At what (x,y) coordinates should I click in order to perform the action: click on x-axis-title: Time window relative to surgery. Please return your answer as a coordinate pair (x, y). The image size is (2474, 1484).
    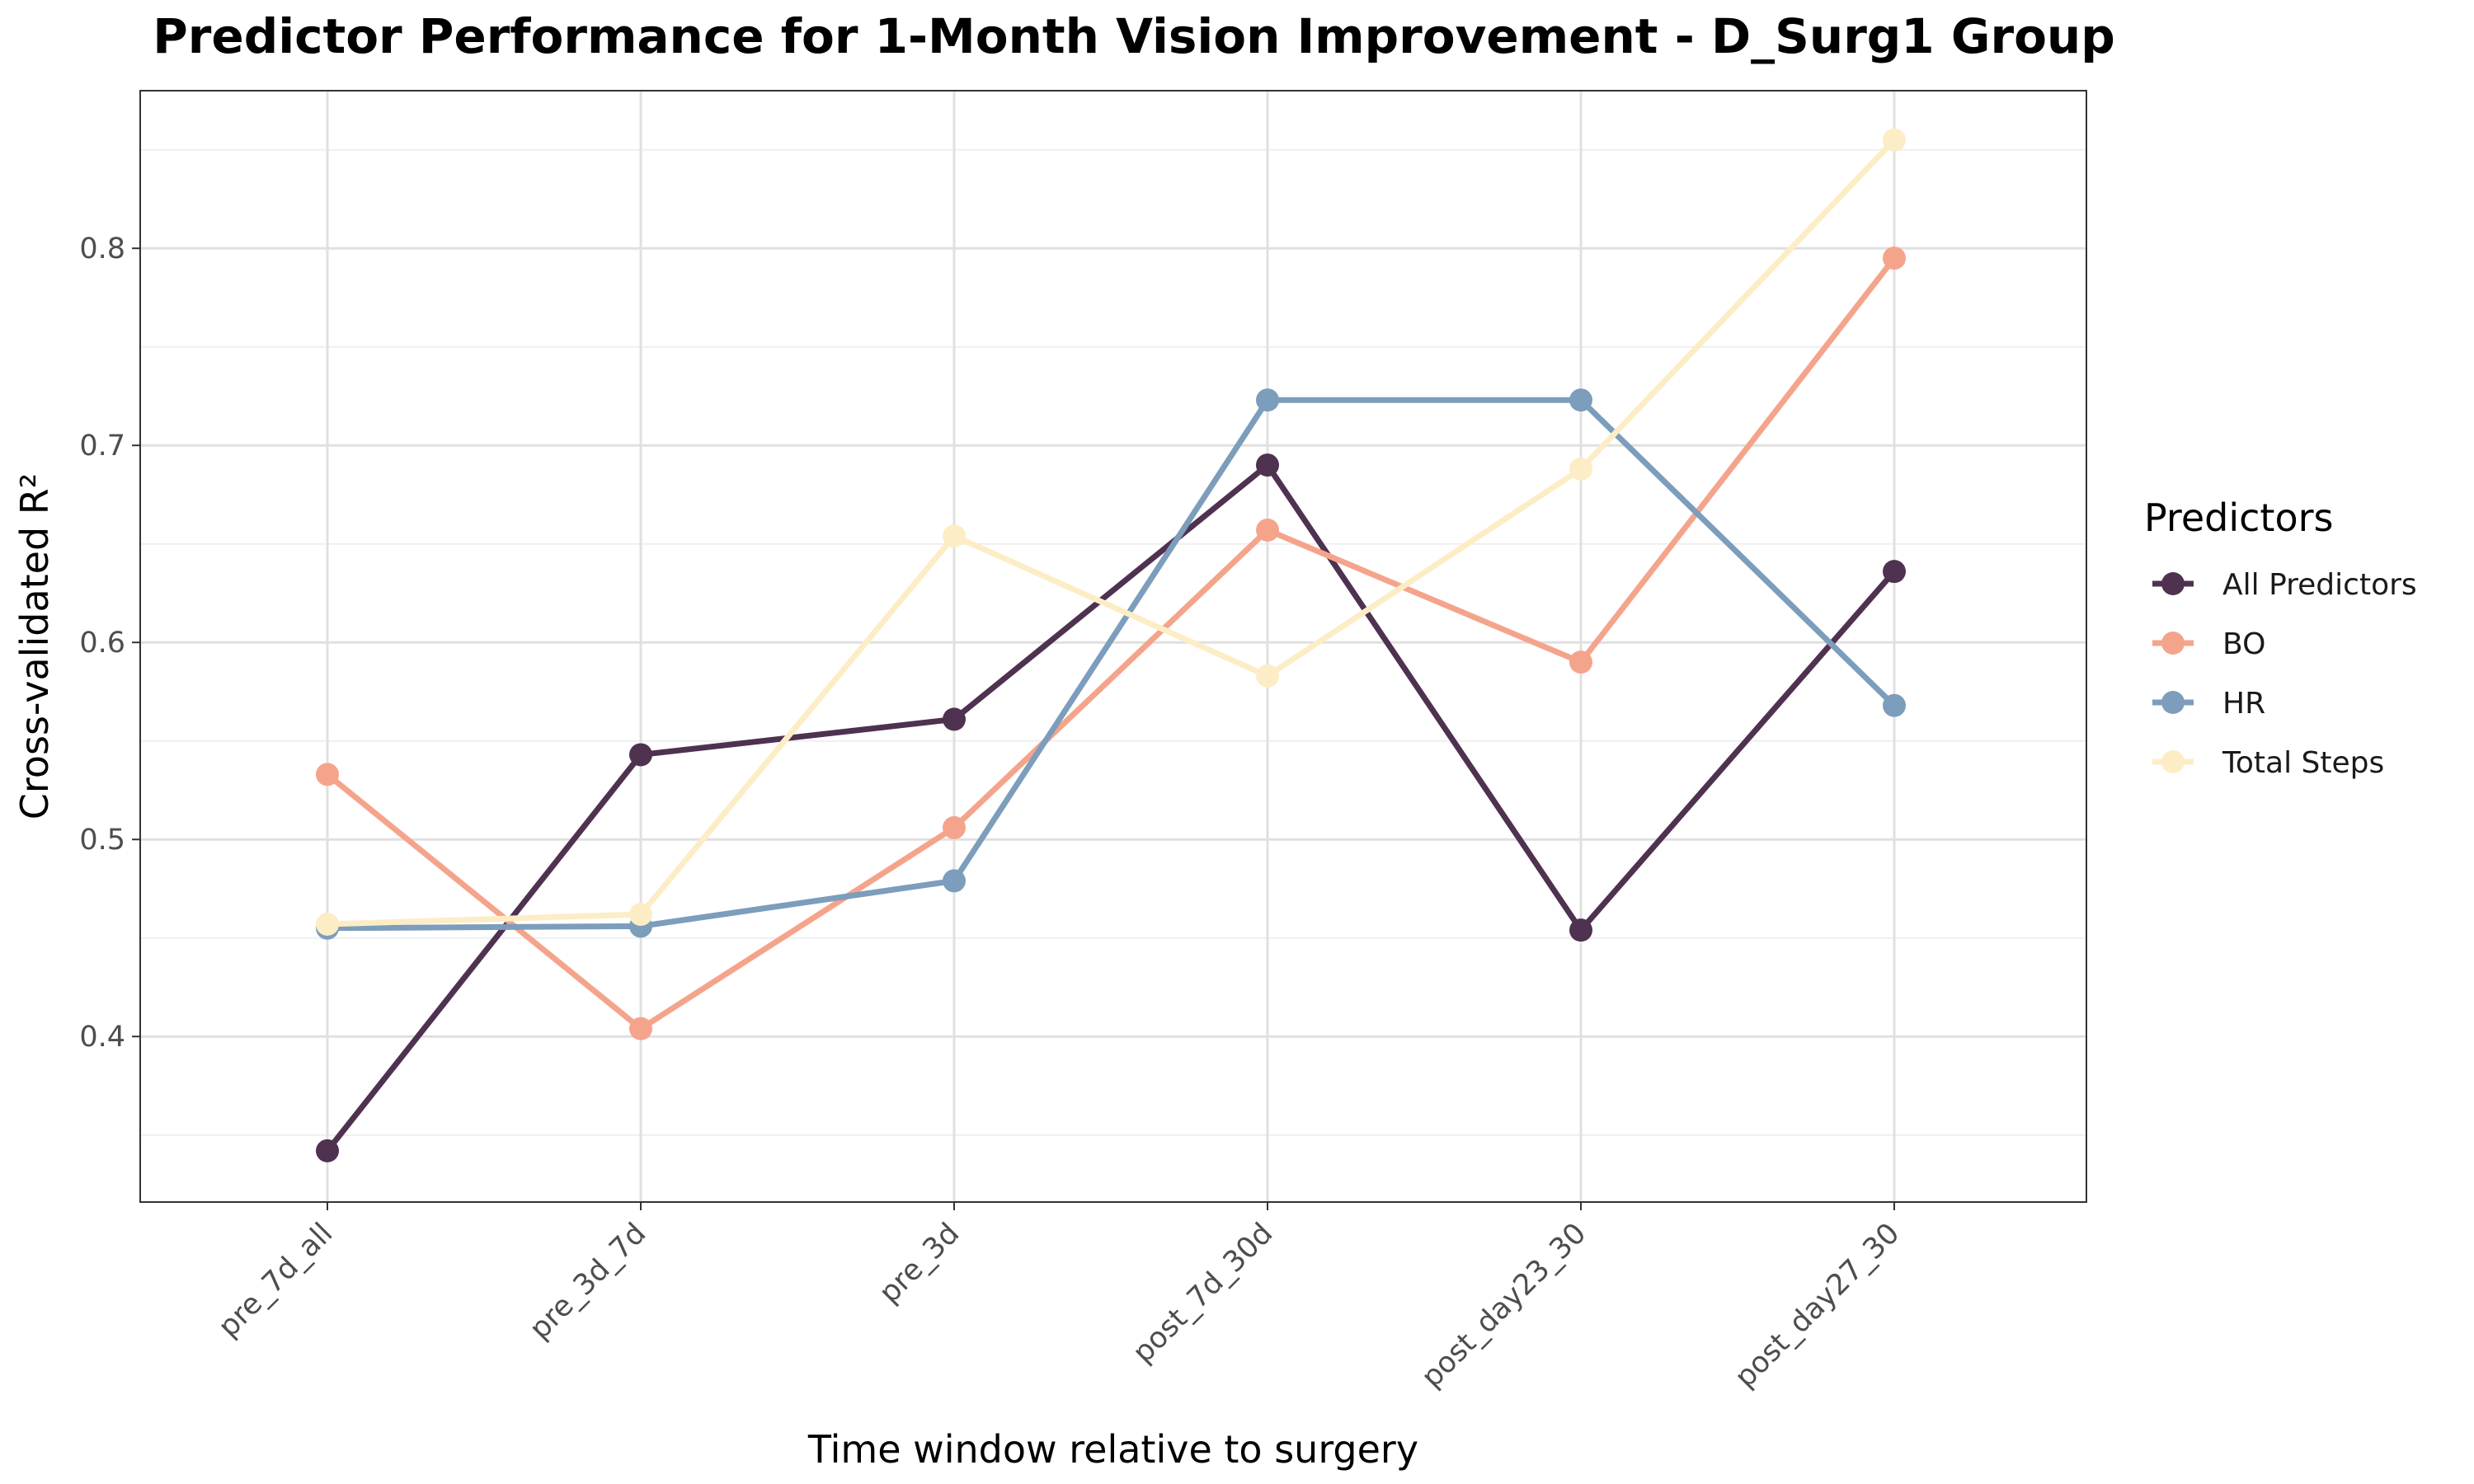
    Looking at the image, I should click on (1112, 1449).